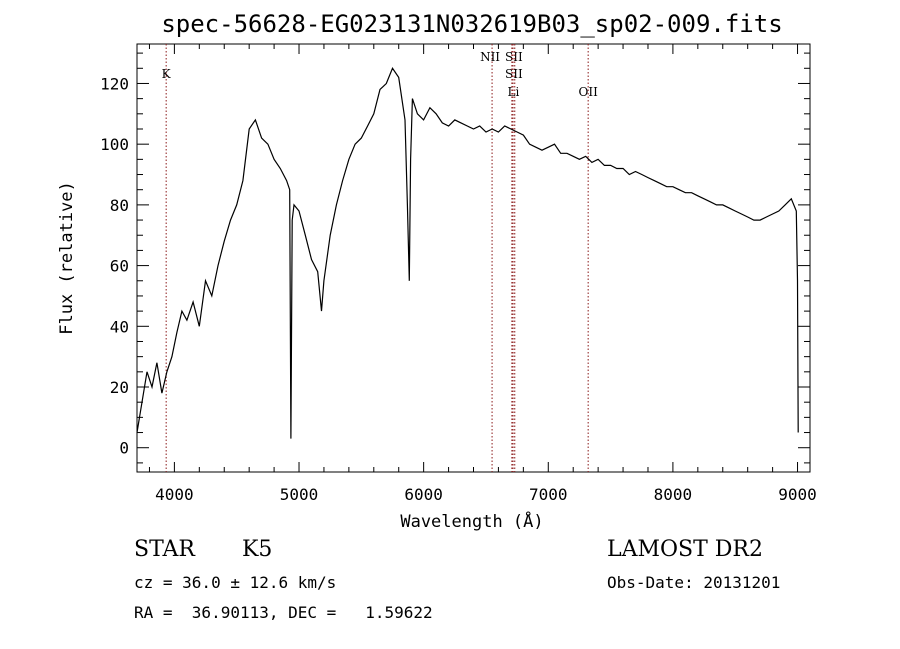 This screenshot has width=900, height=649. I want to click on line-marker-label: NII, so click(490, 57).